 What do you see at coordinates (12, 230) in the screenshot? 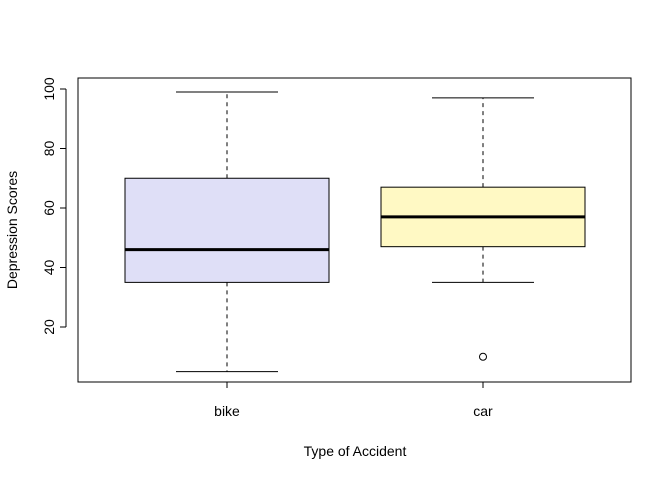
I see `y-axis-label: Depression Scores` at bounding box center [12, 230].